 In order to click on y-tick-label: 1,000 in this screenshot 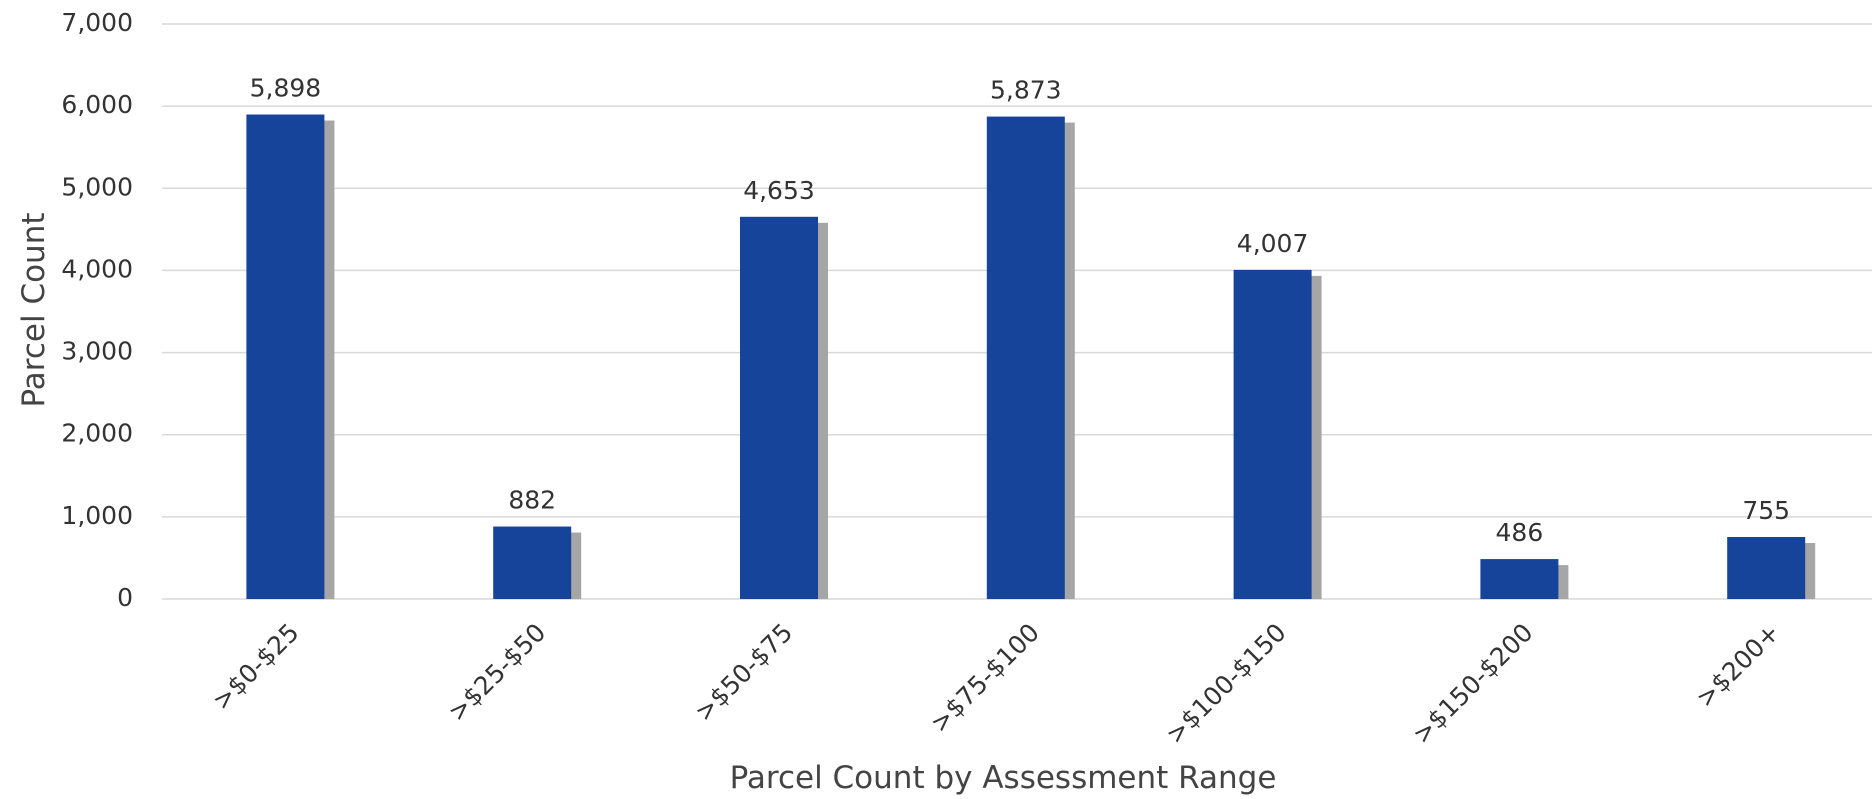, I will do `click(97, 515)`.